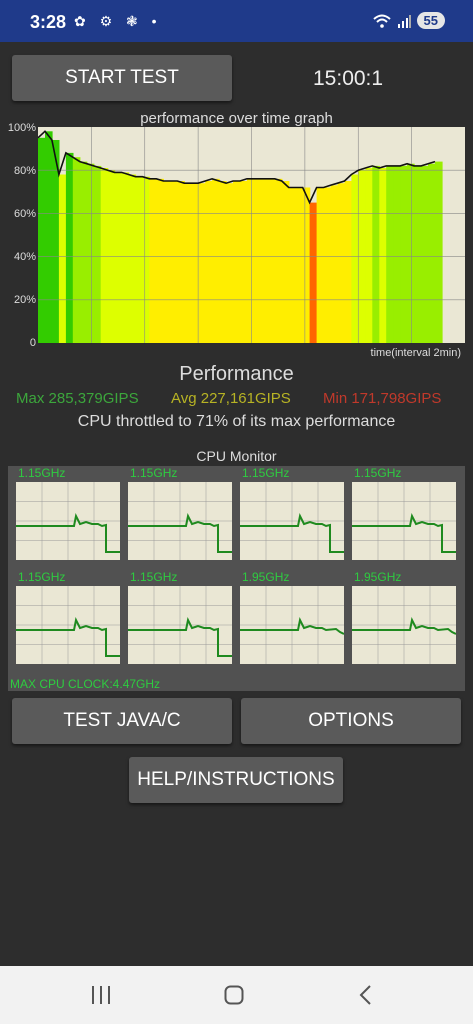 The width and height of the screenshot is (473, 1024). I want to click on x-axis-caption: time(interval 2min), so click(415, 353).